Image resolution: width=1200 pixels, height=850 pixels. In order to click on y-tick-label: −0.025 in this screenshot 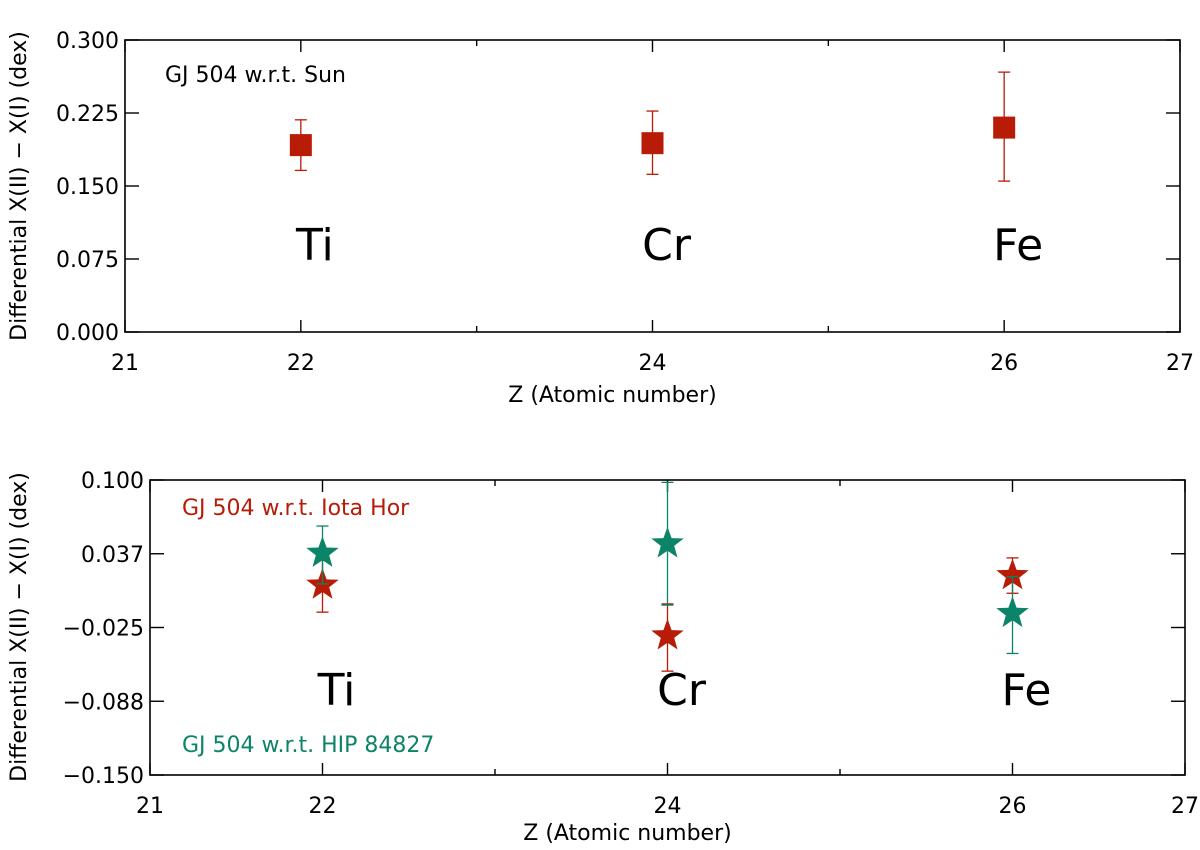, I will do `click(103, 629)`.